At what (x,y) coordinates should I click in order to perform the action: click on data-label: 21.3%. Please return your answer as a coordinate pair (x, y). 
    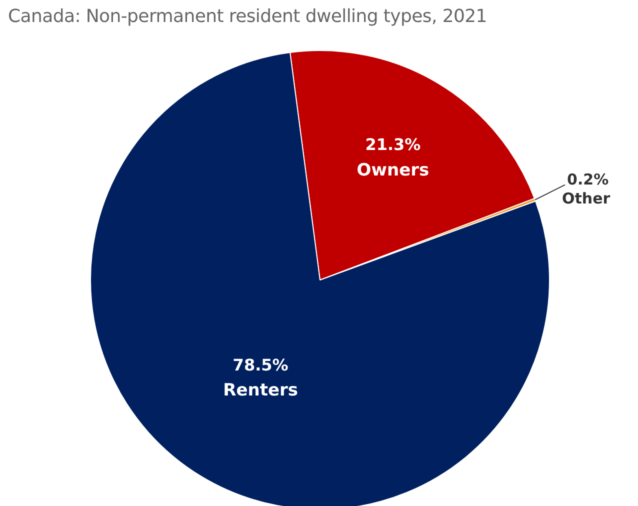
    Looking at the image, I should click on (393, 144).